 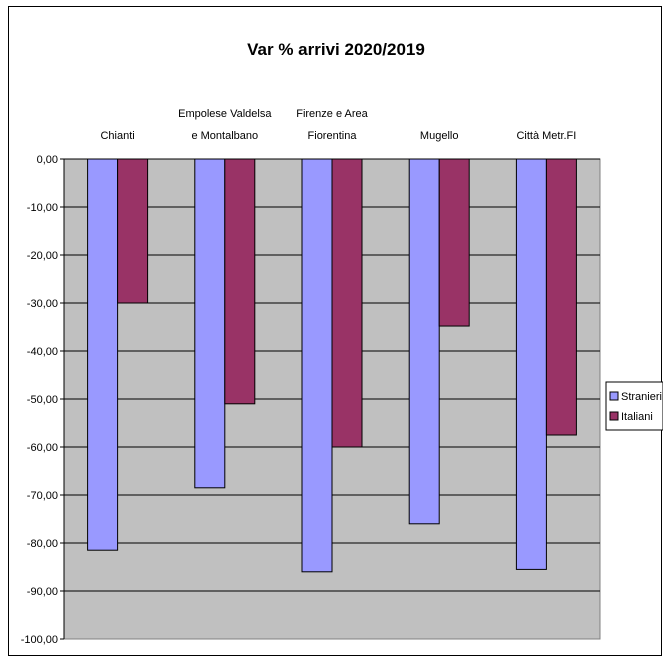 I want to click on y-tick-label: -50,00, so click(x=42, y=400).